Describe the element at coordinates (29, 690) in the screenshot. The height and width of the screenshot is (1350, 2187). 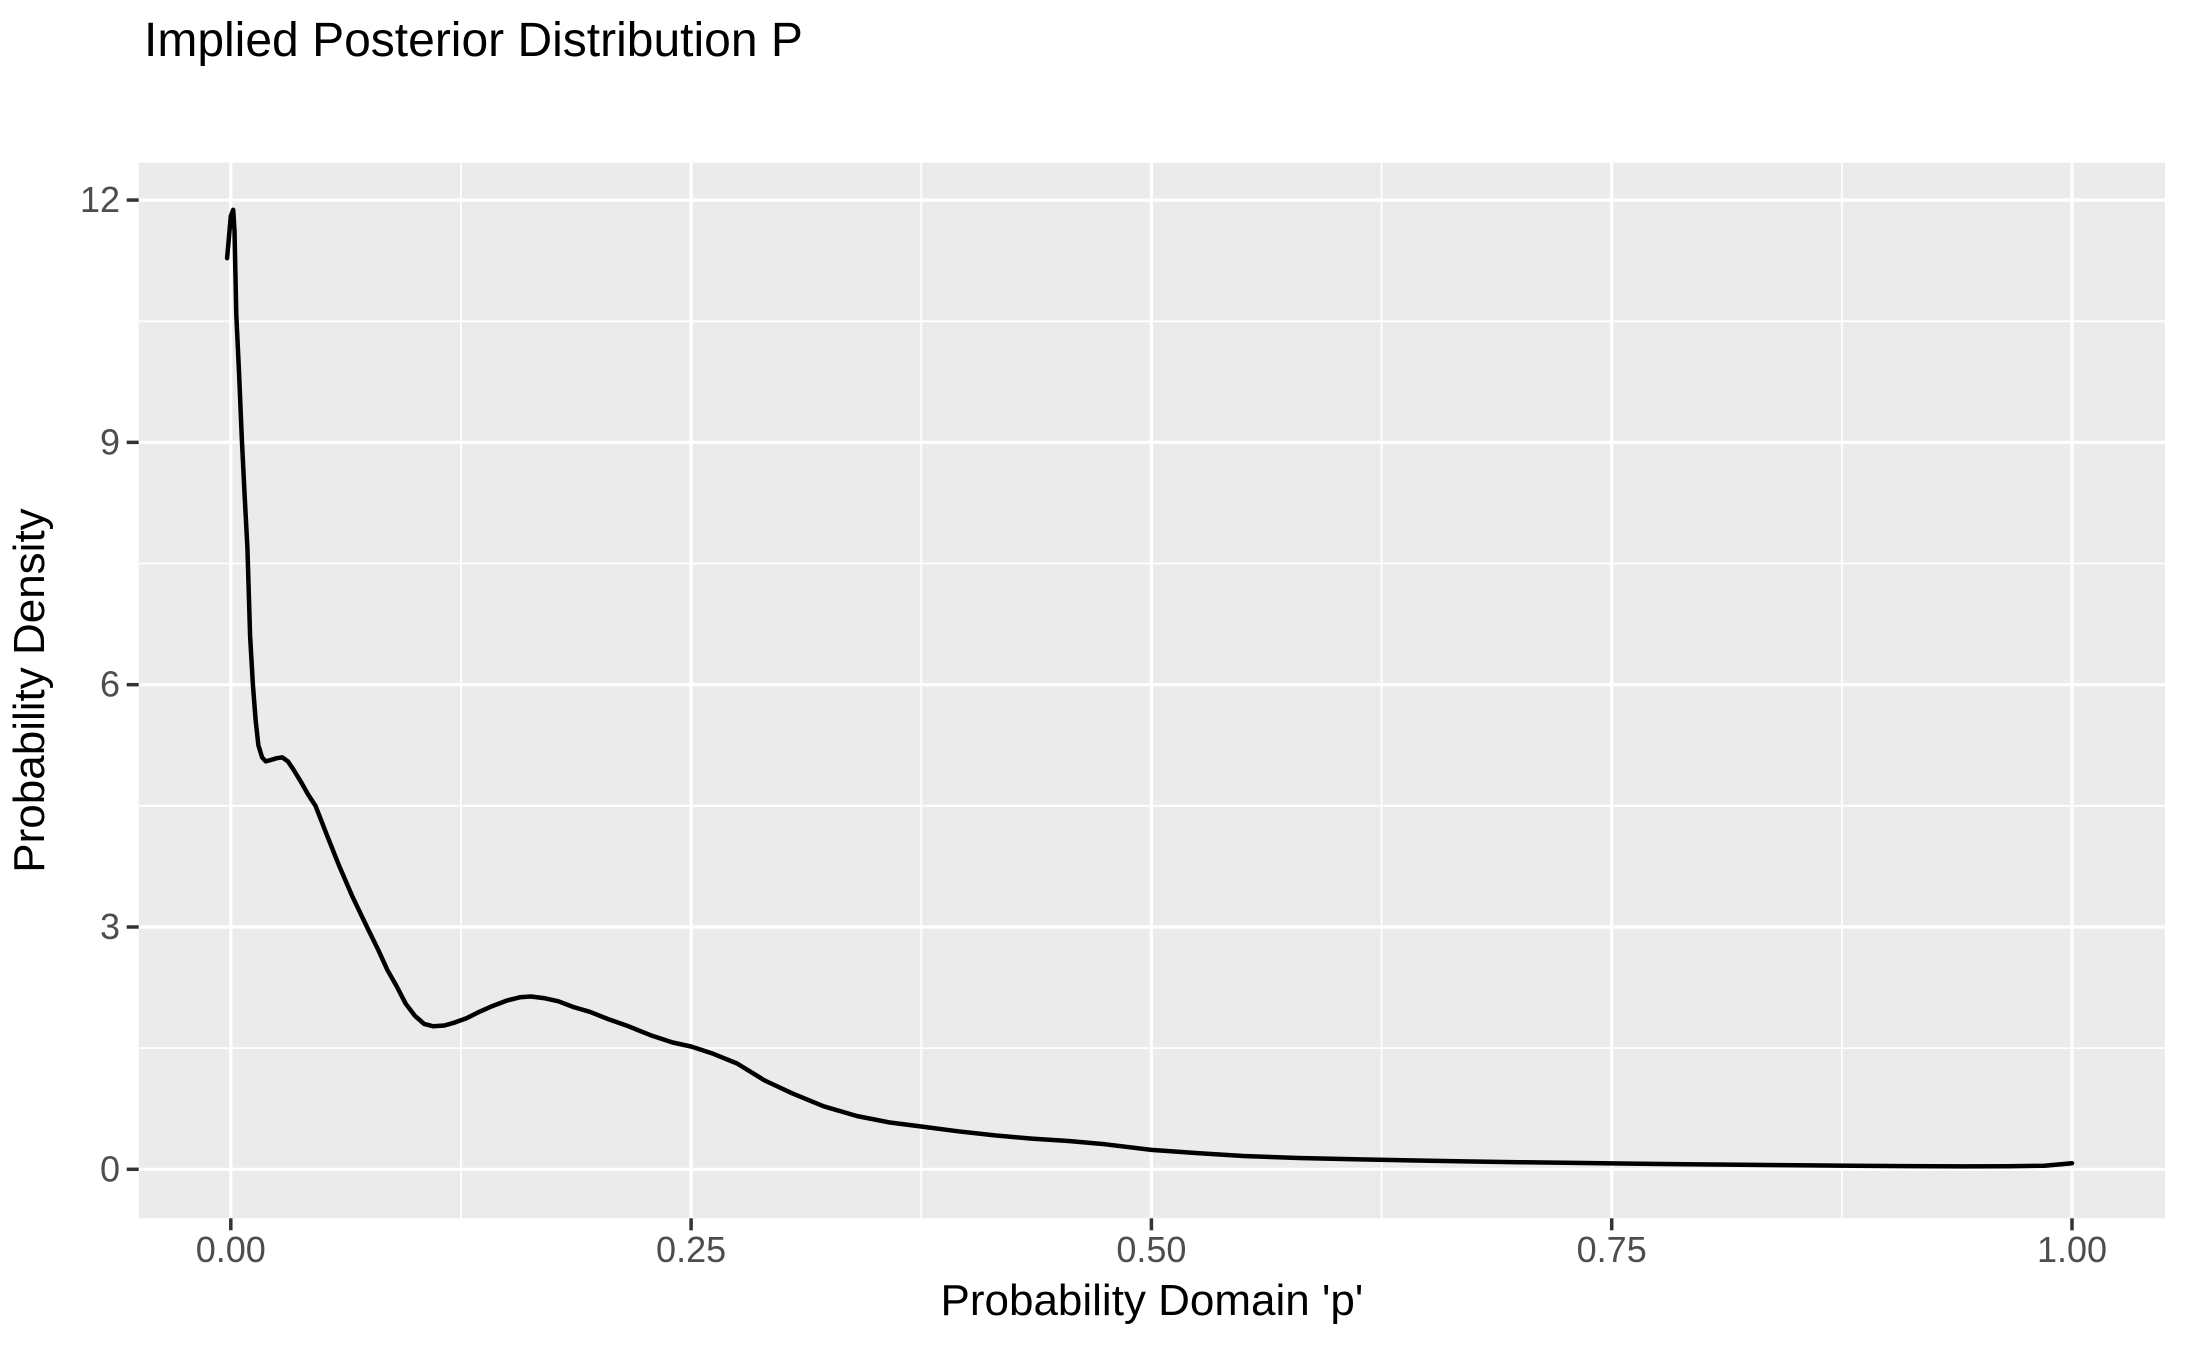
I see `y-axis-title: Probability Density` at that location.